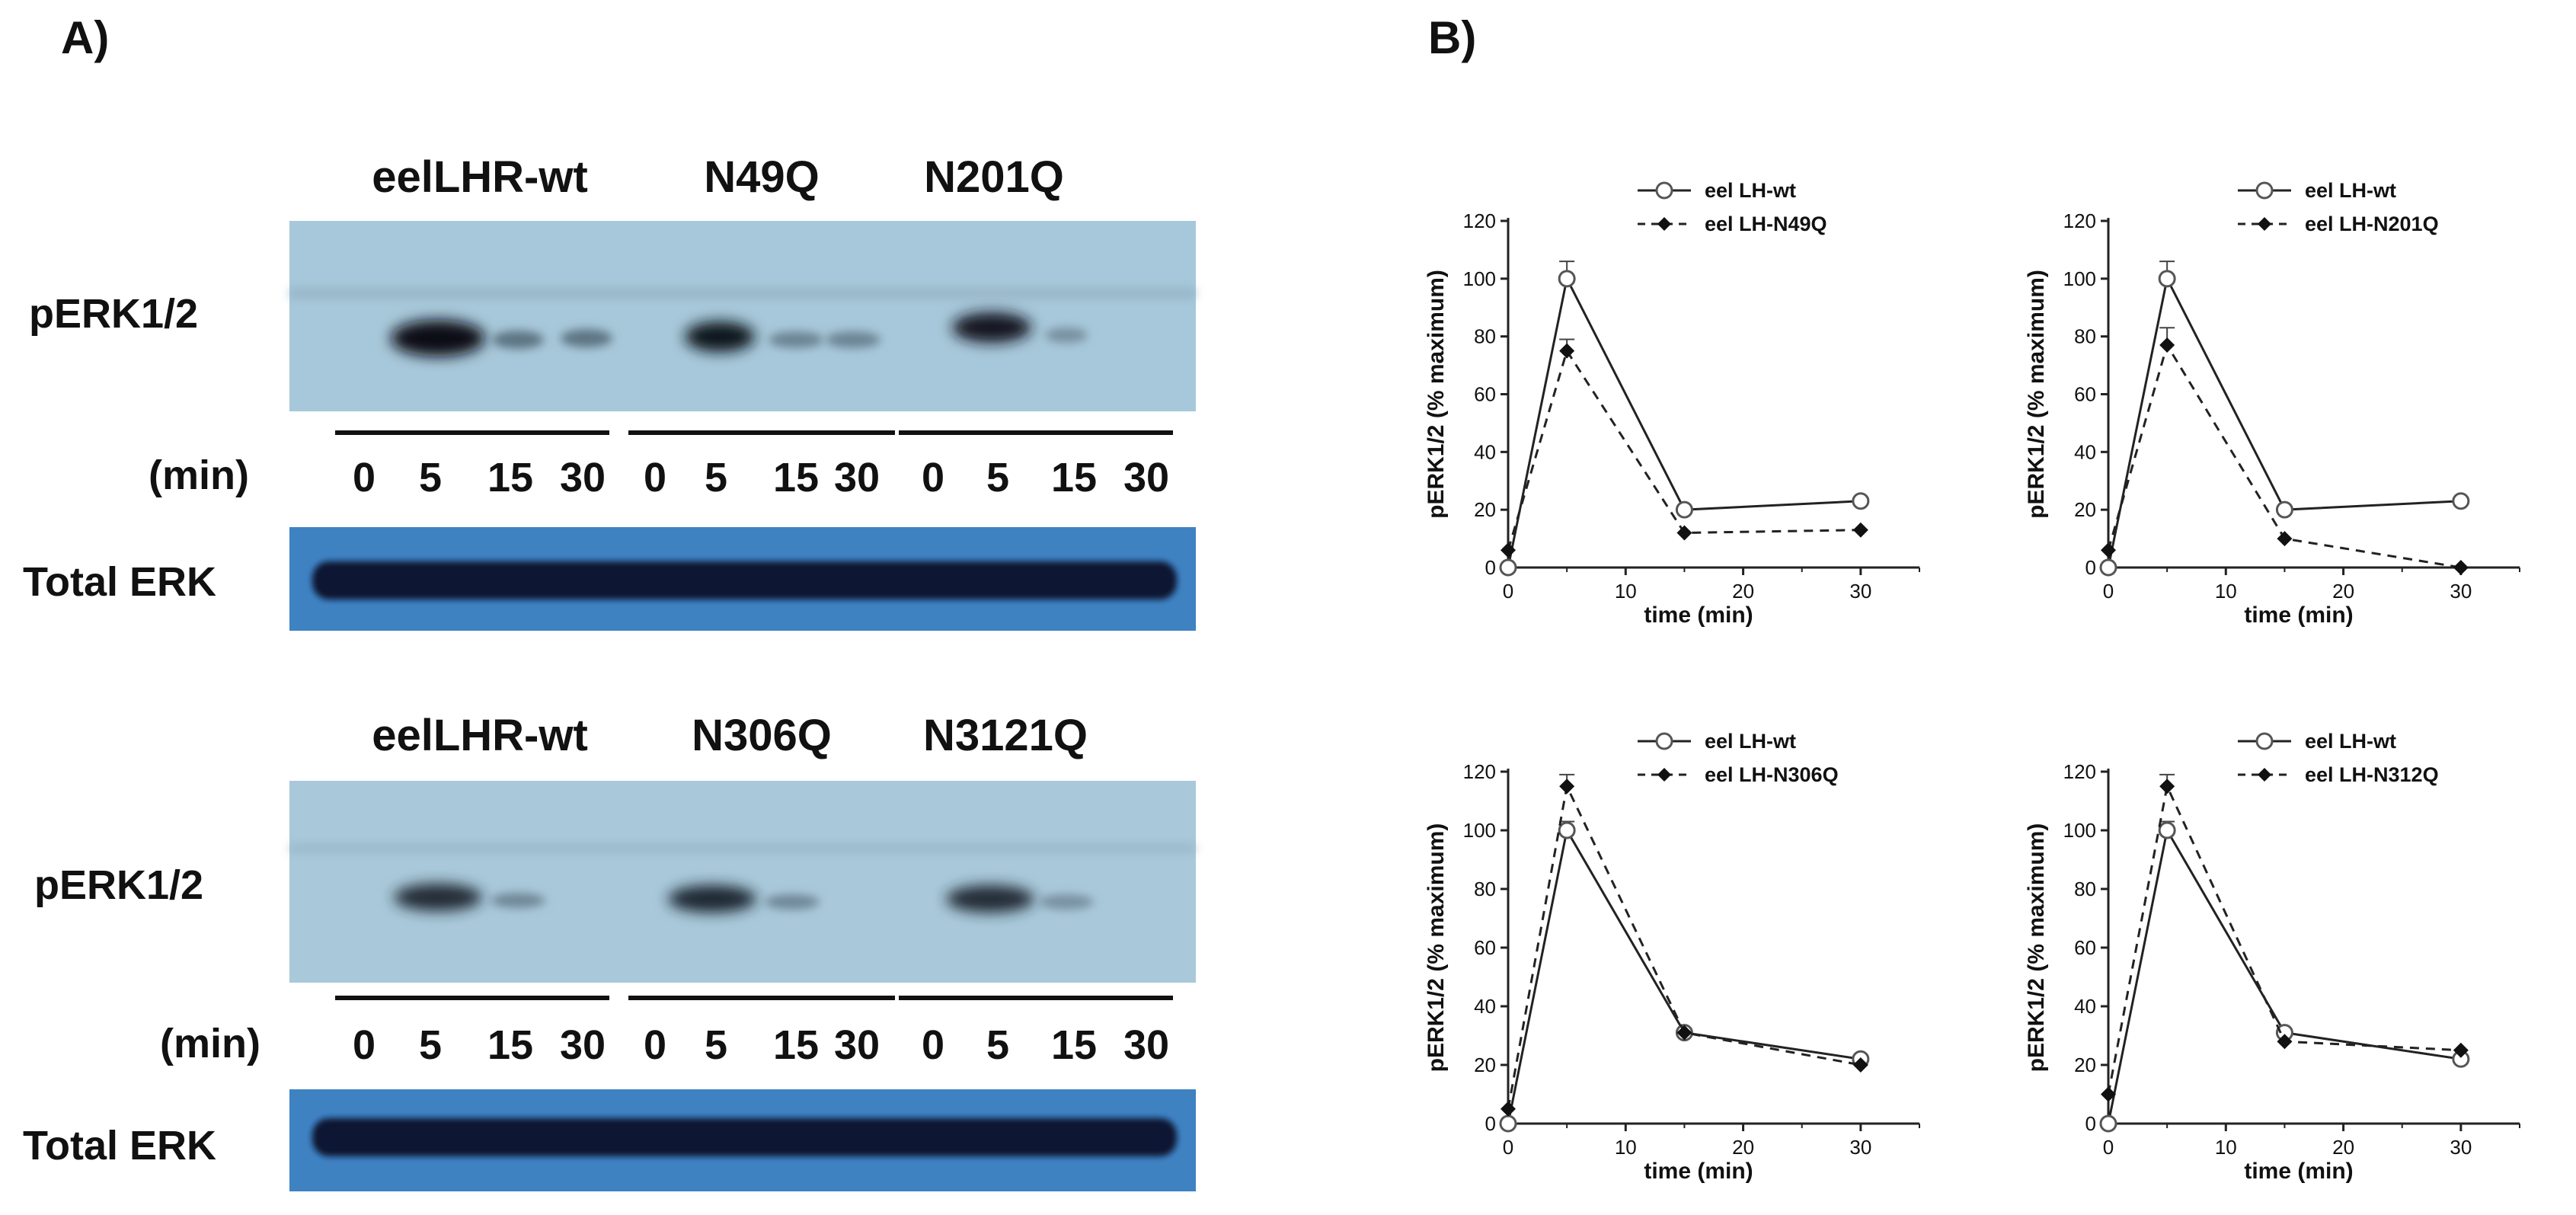 This screenshot has height=1215, width=2576. Describe the element at coordinates (2085, 336) in the screenshot. I see `chart-2-ytick-label-80: 80` at that location.